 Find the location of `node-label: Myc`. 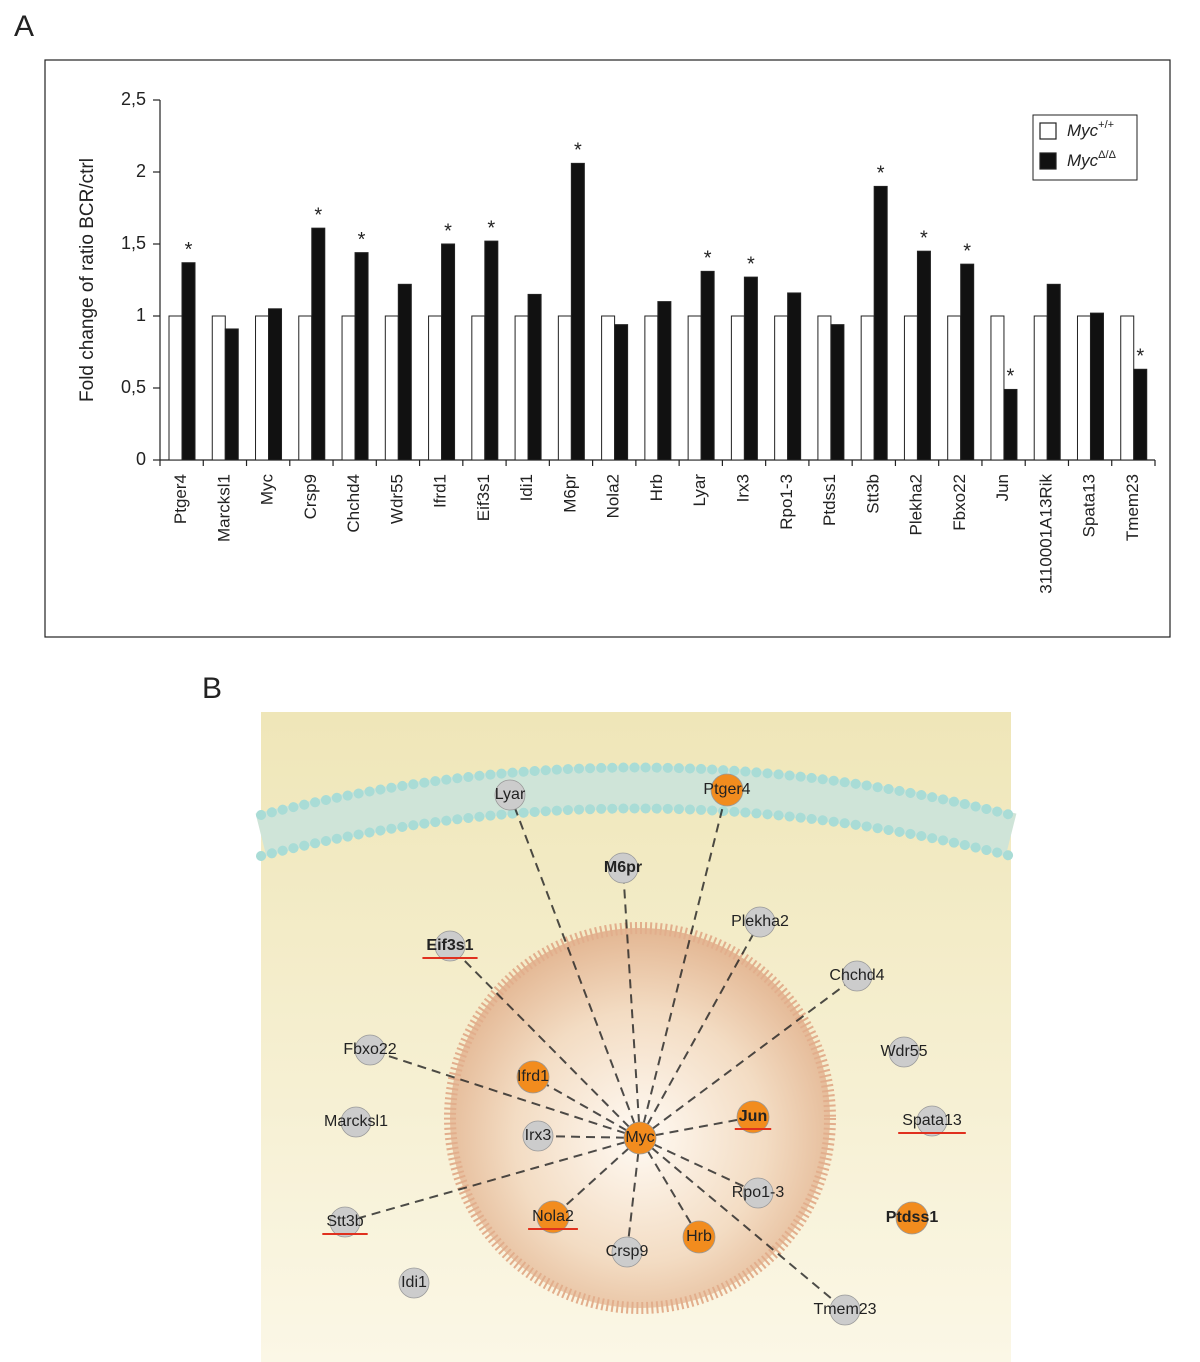

node-label: Myc is located at coordinates (639, 1137).